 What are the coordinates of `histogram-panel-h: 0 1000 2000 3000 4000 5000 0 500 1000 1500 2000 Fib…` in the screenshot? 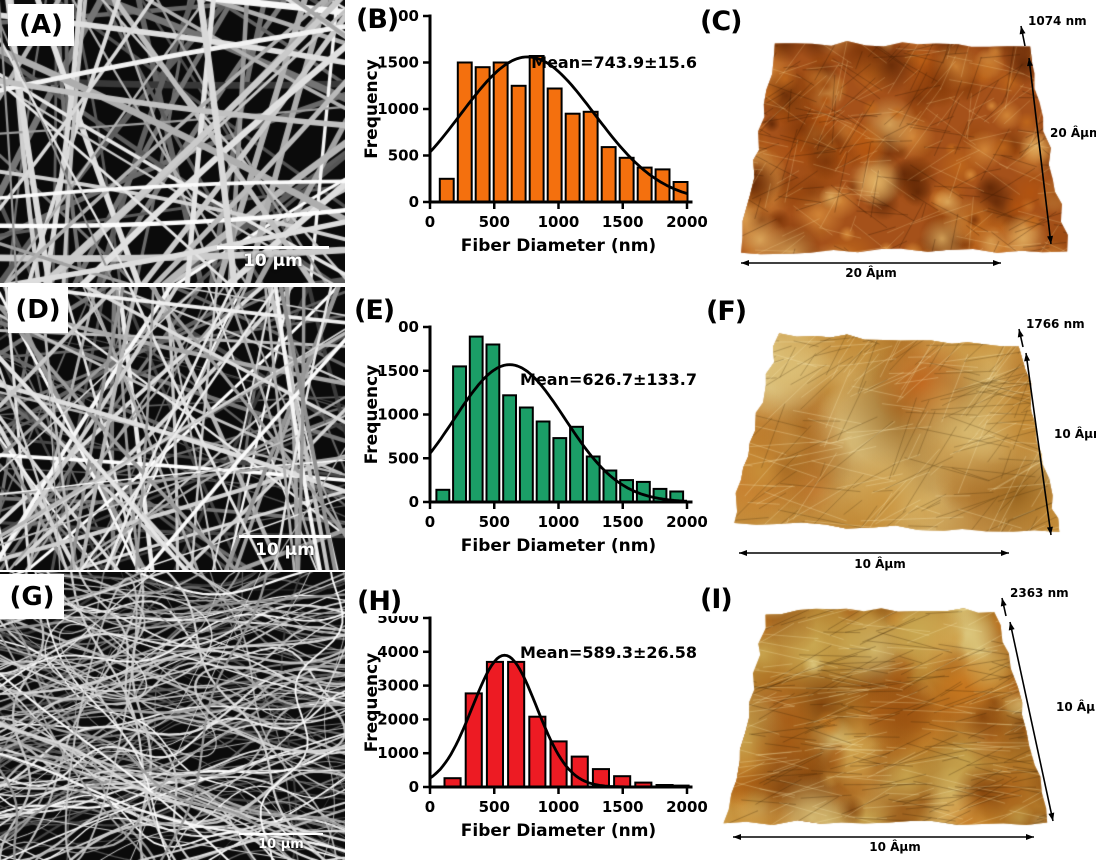 It's located at (532, 717).